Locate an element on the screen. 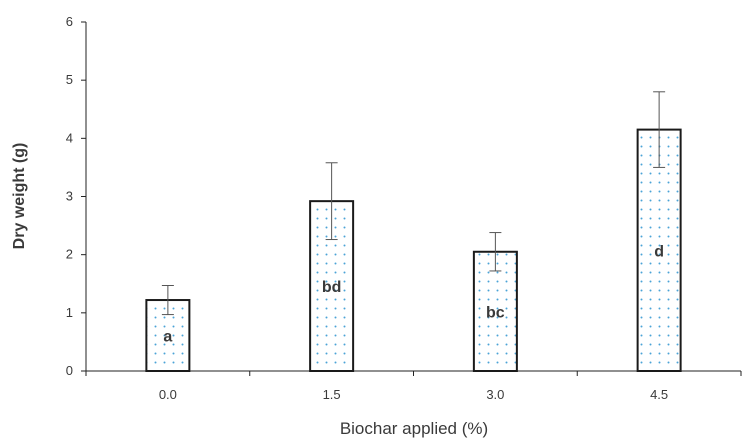  y-tick-label-1: 1 is located at coordinates (69, 312).